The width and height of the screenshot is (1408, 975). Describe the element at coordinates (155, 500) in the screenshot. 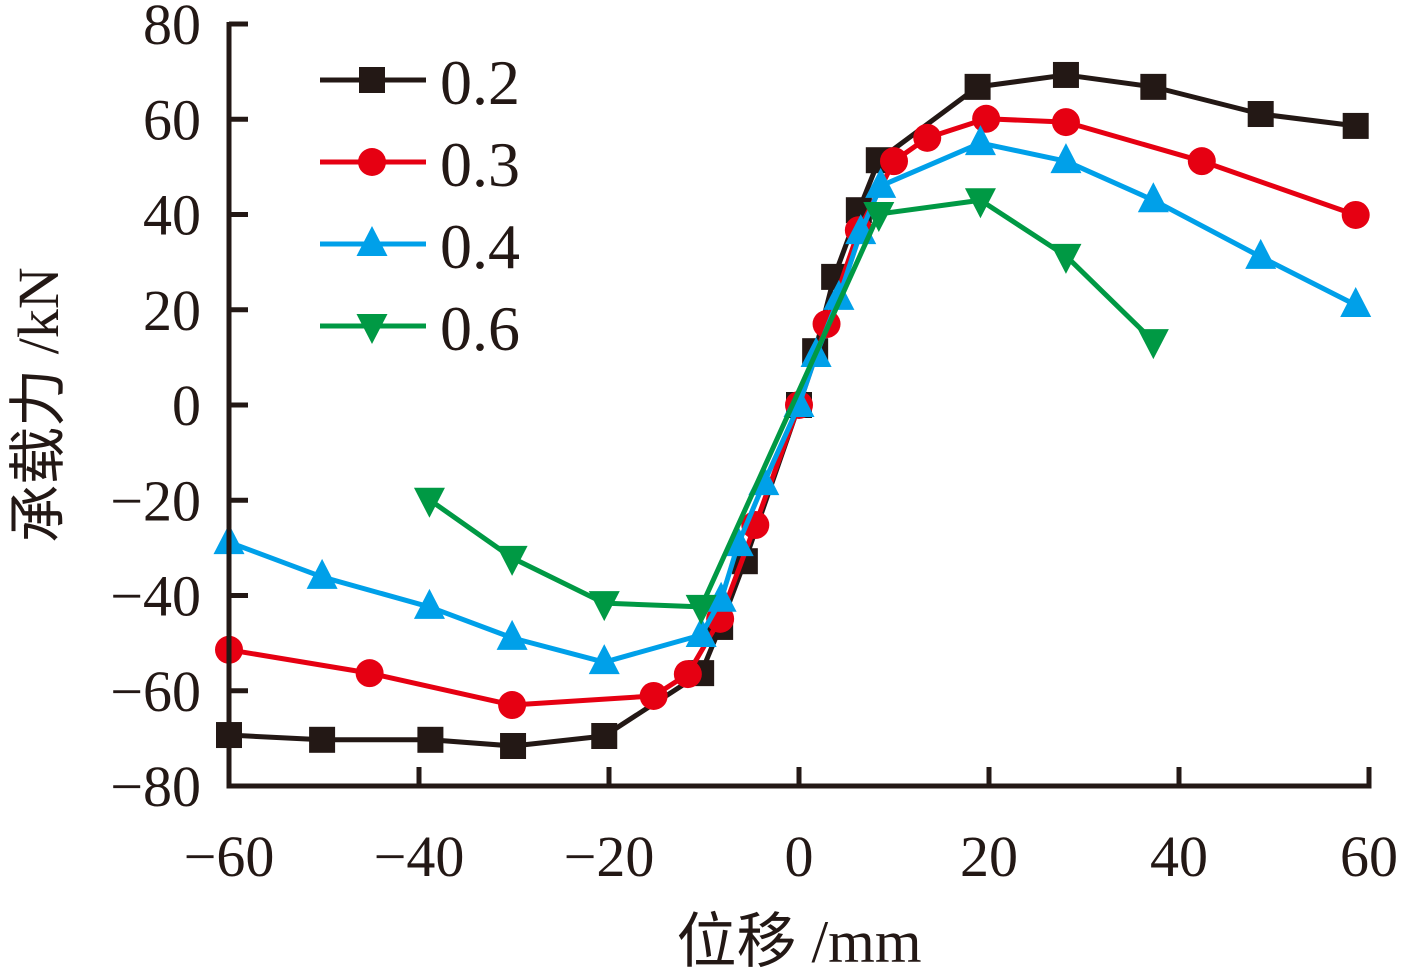

I see `y-tick-label: −20` at that location.